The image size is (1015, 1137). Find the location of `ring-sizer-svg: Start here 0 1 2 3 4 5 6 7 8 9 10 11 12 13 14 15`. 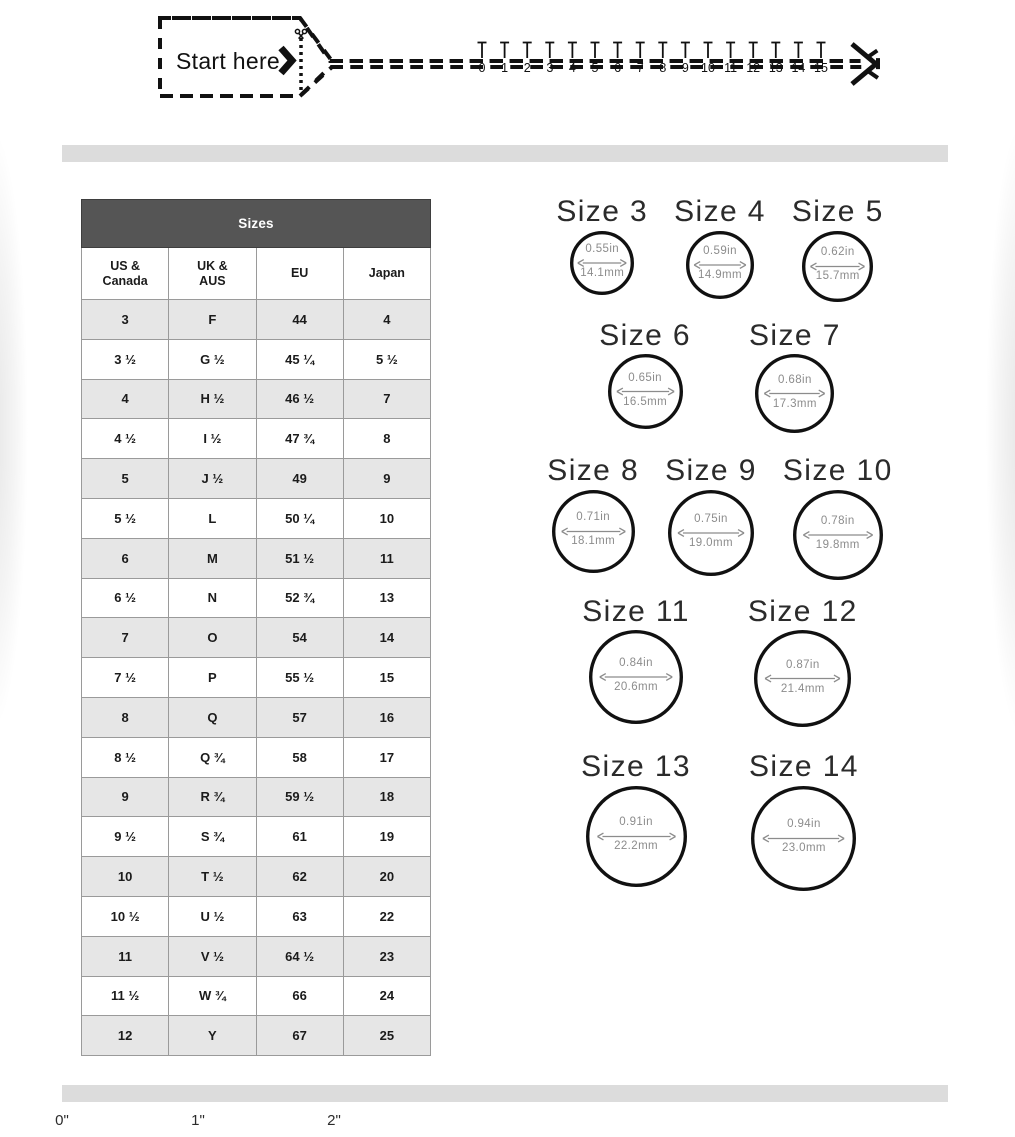

ring-sizer-svg: Start here 0 1 2 3 4 5 6 7 8 9 10 11 12 13 14 15 is located at coordinates (519, 57).